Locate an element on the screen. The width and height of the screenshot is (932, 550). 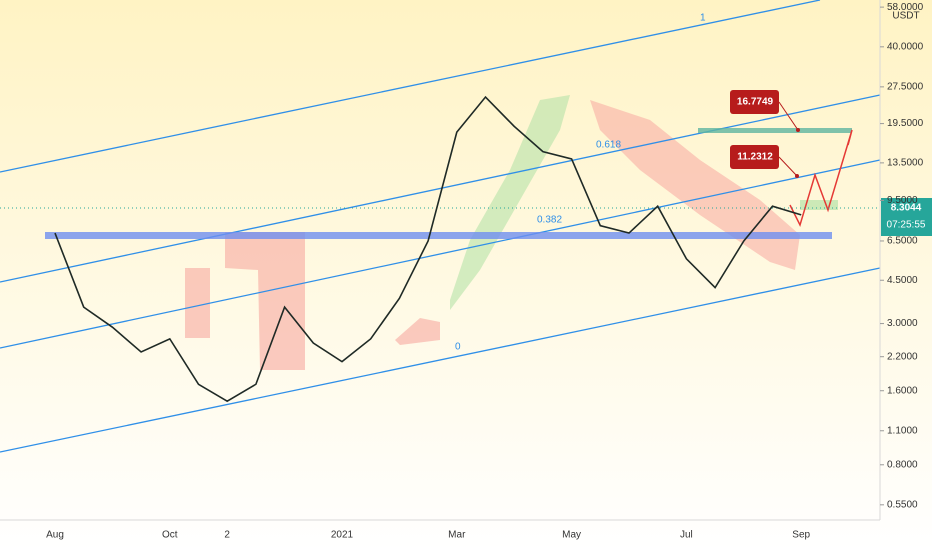
y-tick-label: 4.5000 is located at coordinates (902, 280).